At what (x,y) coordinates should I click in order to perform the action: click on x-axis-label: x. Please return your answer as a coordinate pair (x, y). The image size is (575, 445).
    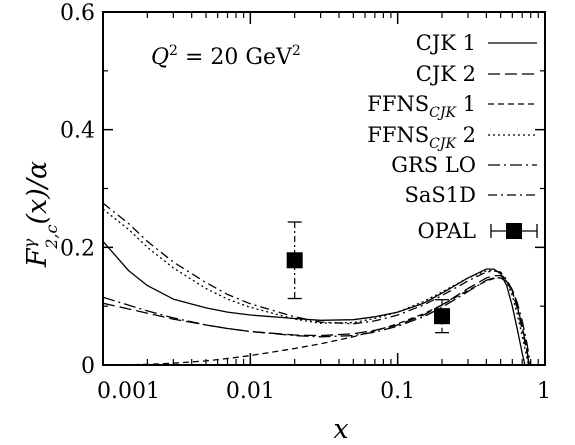
    Looking at the image, I should click on (340, 429).